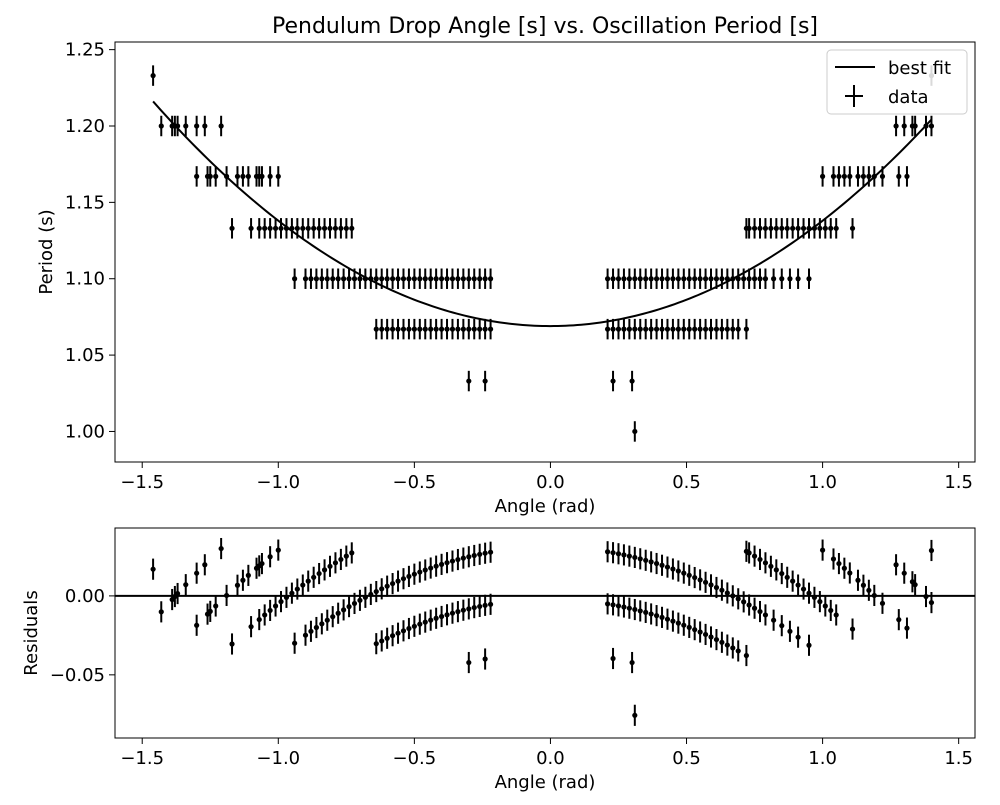  What do you see at coordinates (85, 126) in the screenshot?
I see `y-tick-label: 1.20` at bounding box center [85, 126].